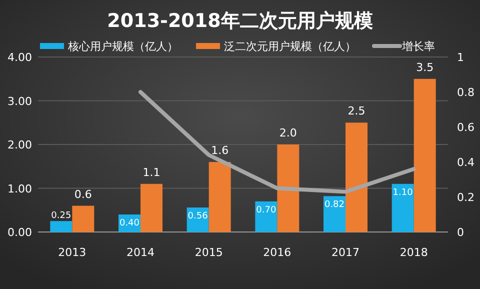 The image size is (480, 289). I want to click on y-tick-label: 1.00, so click(20, 189).